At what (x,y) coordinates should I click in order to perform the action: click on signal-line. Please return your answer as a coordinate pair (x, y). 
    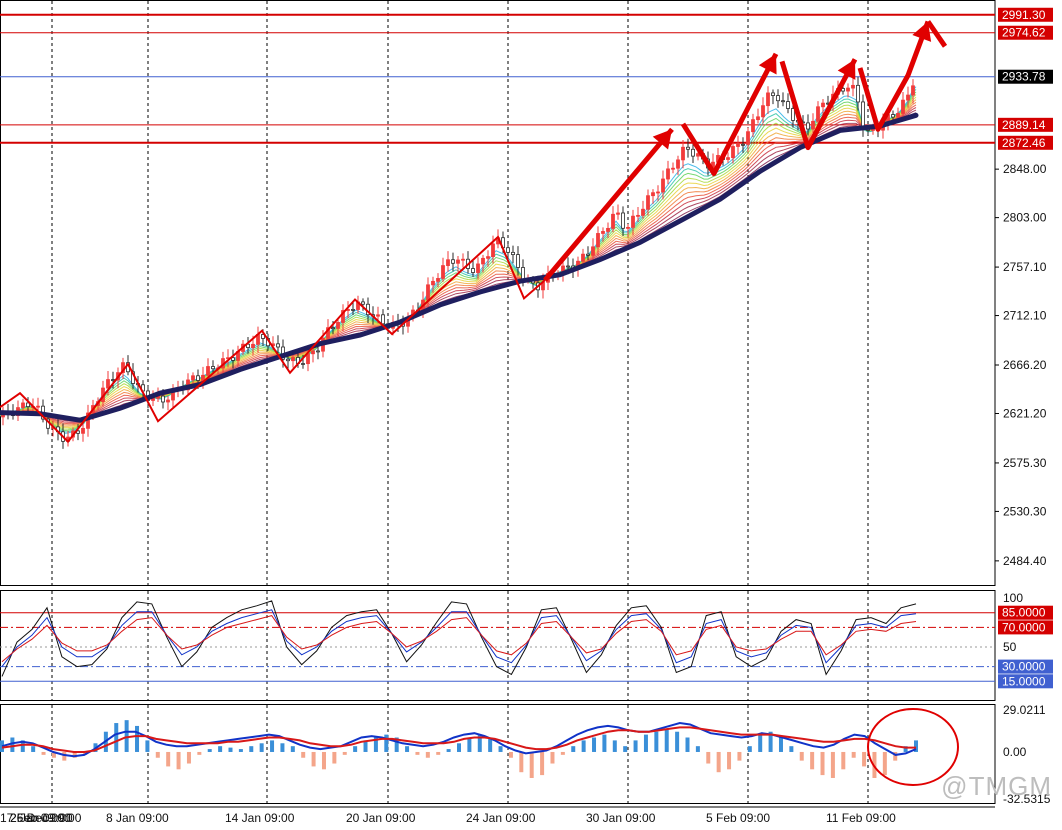
    Looking at the image, I should click on (458, 739).